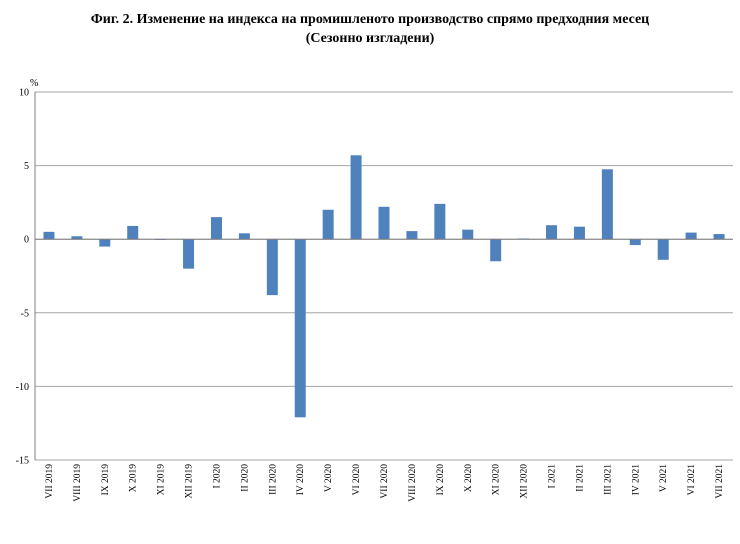 This screenshot has width=740, height=544. What do you see at coordinates (22, 387) in the screenshot?
I see `y-tick-label: -10` at bounding box center [22, 387].